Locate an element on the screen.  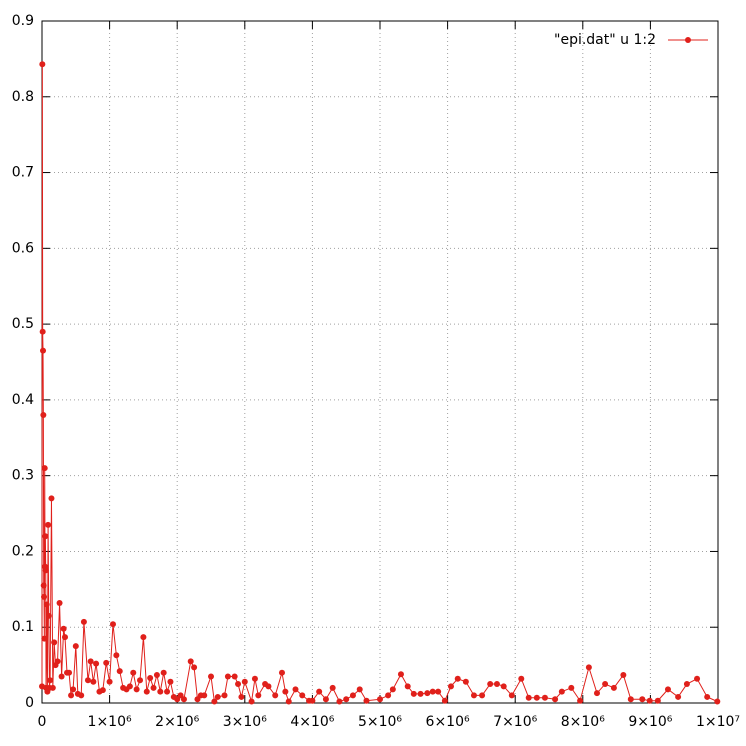
x-tick-label: 2×10⁶ is located at coordinates (177, 722).